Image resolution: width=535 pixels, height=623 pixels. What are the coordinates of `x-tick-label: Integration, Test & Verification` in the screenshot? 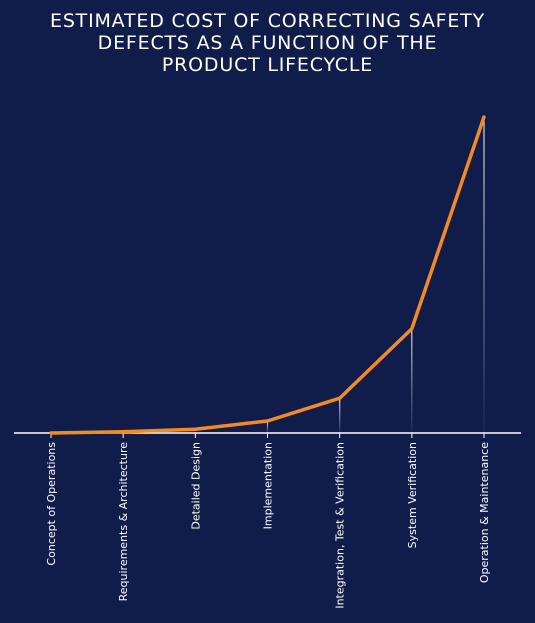 It's located at (340, 525).